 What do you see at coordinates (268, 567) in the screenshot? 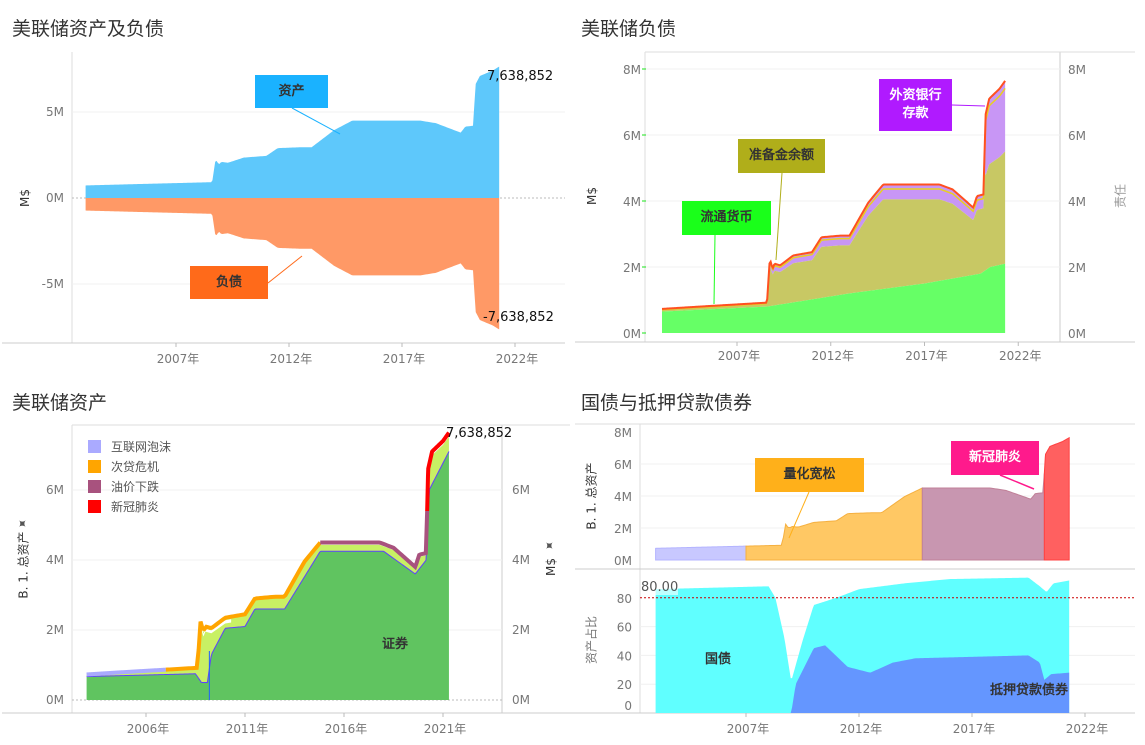
I see `securities-edge` at bounding box center [268, 567].